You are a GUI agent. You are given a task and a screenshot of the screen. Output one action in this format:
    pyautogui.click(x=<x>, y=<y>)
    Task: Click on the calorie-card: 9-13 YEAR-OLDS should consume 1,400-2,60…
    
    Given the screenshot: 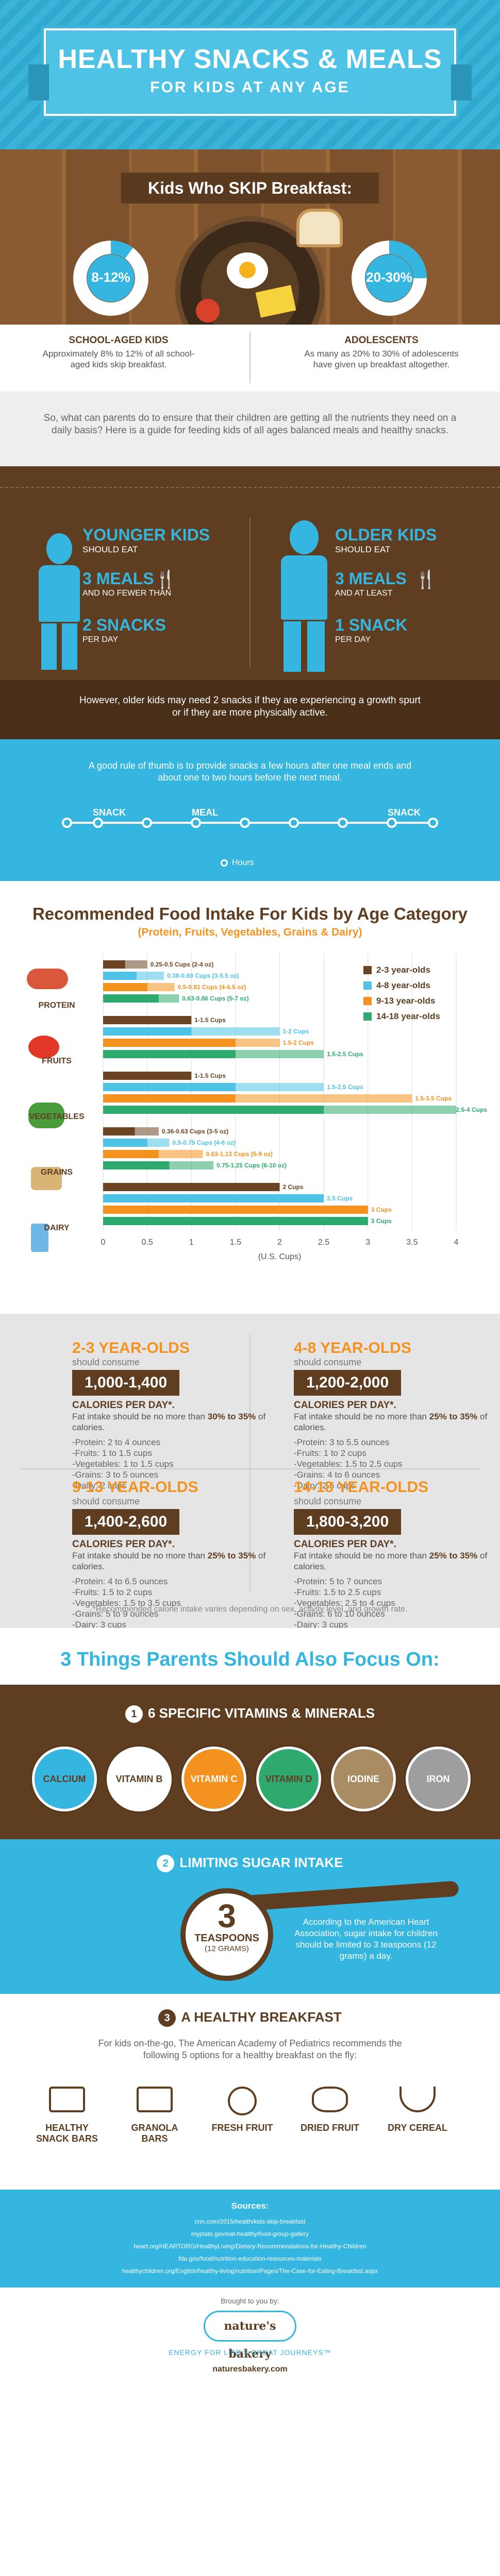 What is the action you would take?
    pyautogui.click(x=175, y=1553)
    